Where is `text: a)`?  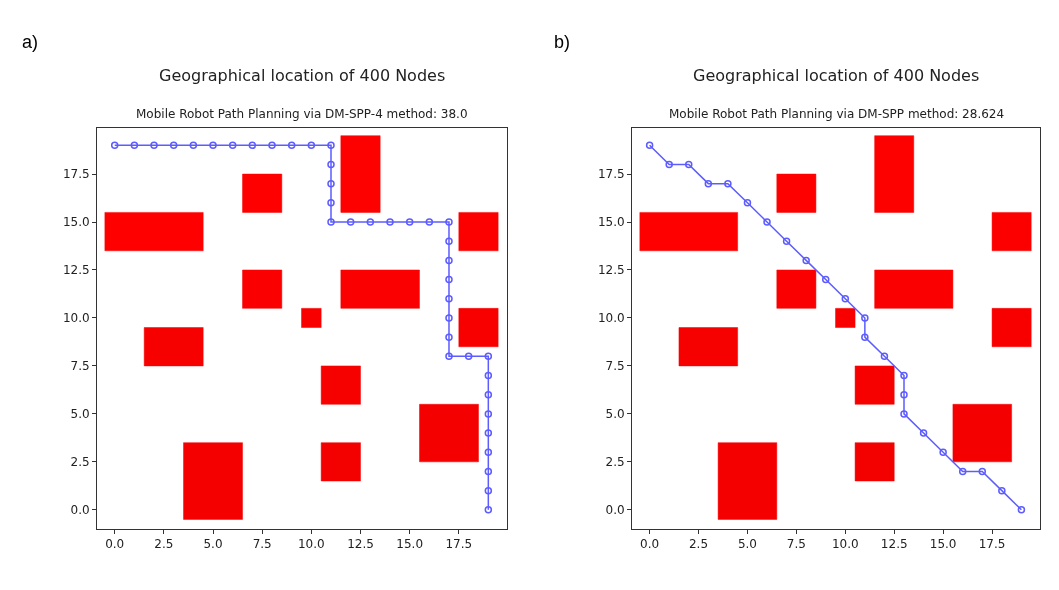 text: a) is located at coordinates (30, 42).